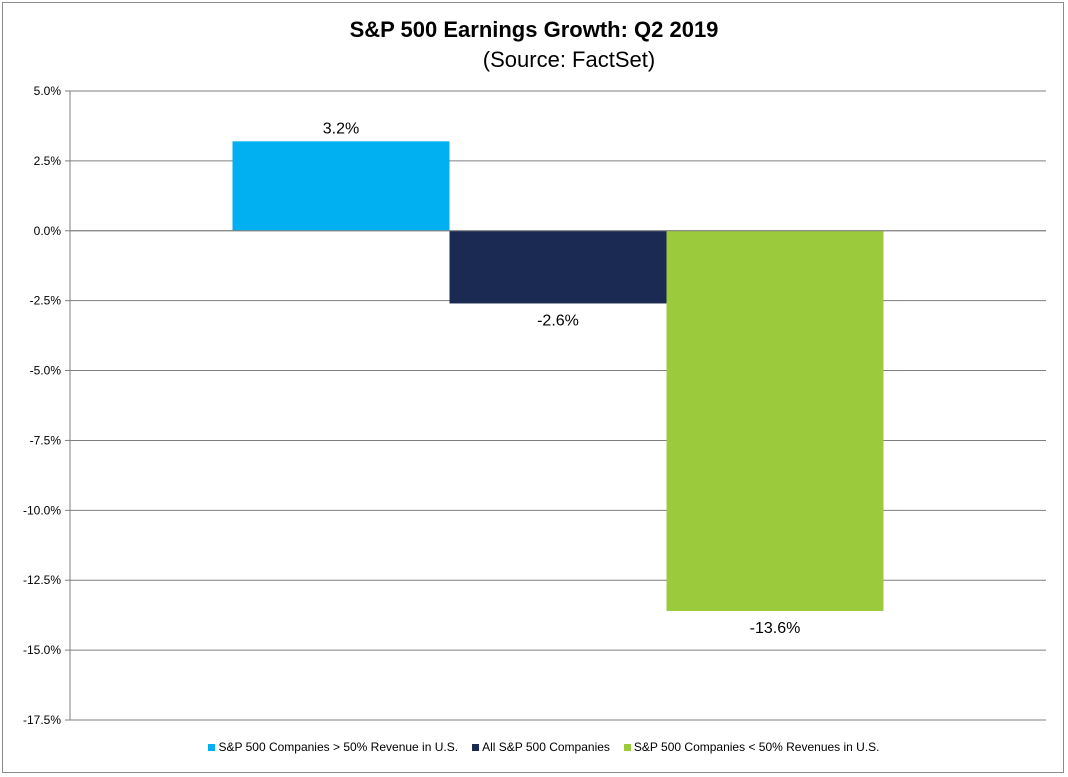  What do you see at coordinates (775, 628) in the screenshot?
I see `data-label: -13.6%` at bounding box center [775, 628].